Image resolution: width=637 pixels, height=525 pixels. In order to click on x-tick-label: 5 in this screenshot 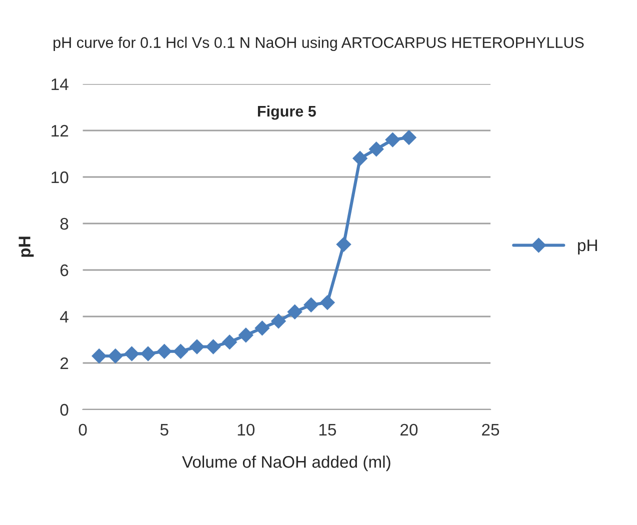, I will do `click(164, 430)`.